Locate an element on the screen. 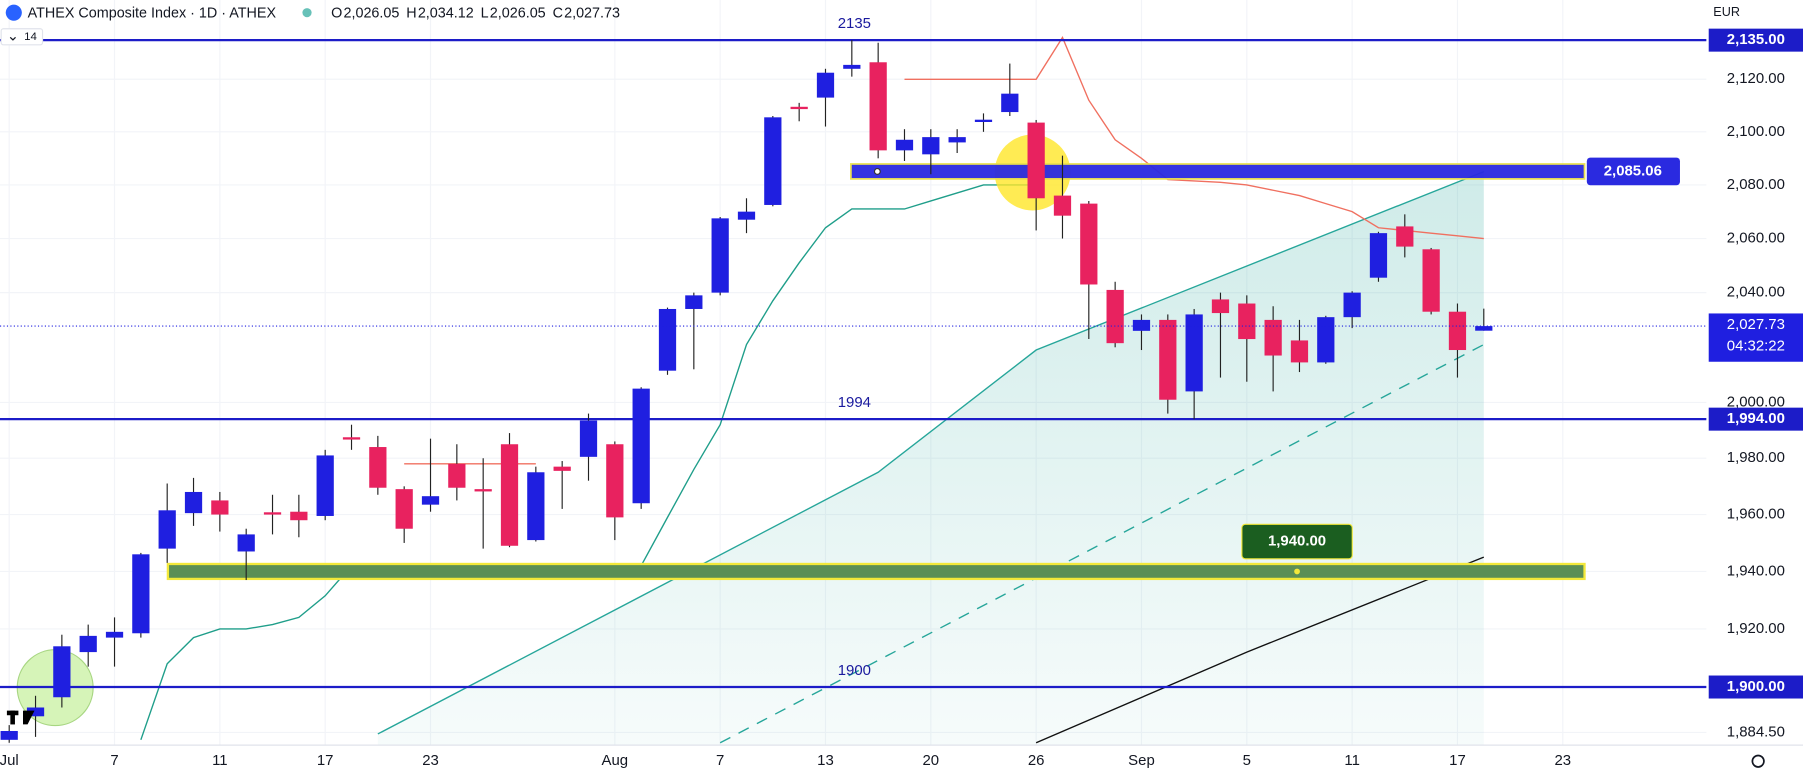 The width and height of the screenshot is (1803, 777). y-tick-label: 1,940.00 is located at coordinates (1756, 570).